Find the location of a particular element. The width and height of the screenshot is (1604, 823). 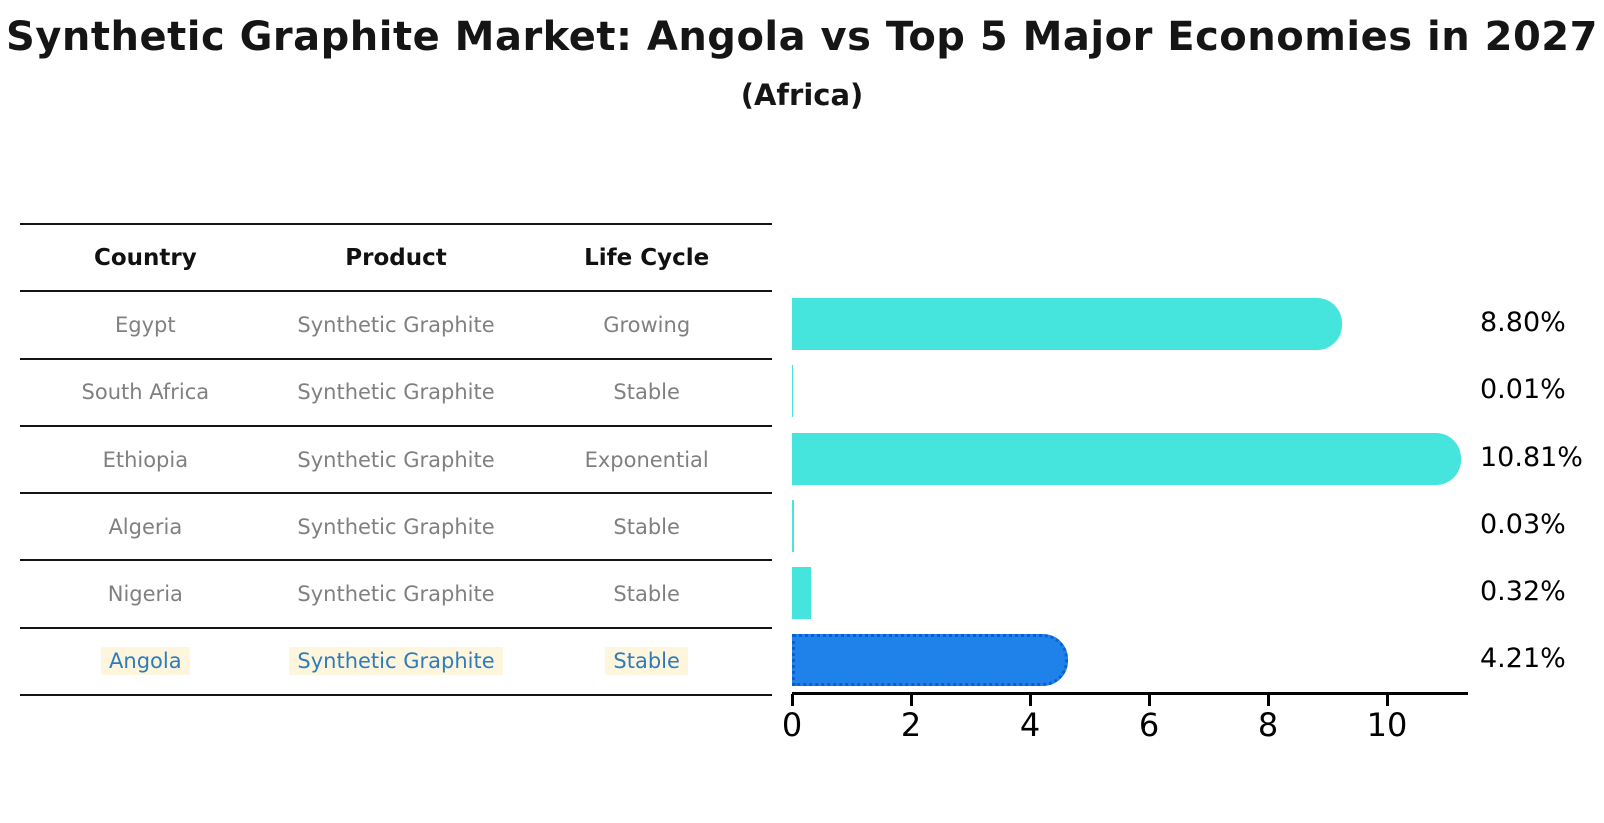

x-tick-label: 4 is located at coordinates (1030, 725).